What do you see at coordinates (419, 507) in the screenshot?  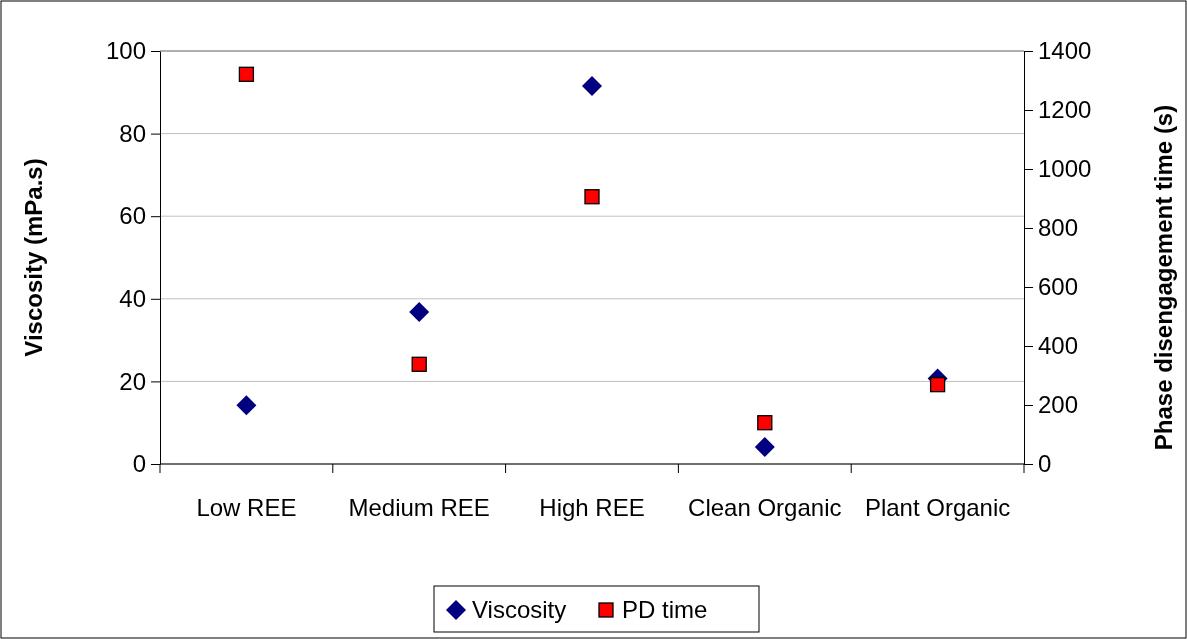 I see `x-tick-label: Medium REE` at bounding box center [419, 507].